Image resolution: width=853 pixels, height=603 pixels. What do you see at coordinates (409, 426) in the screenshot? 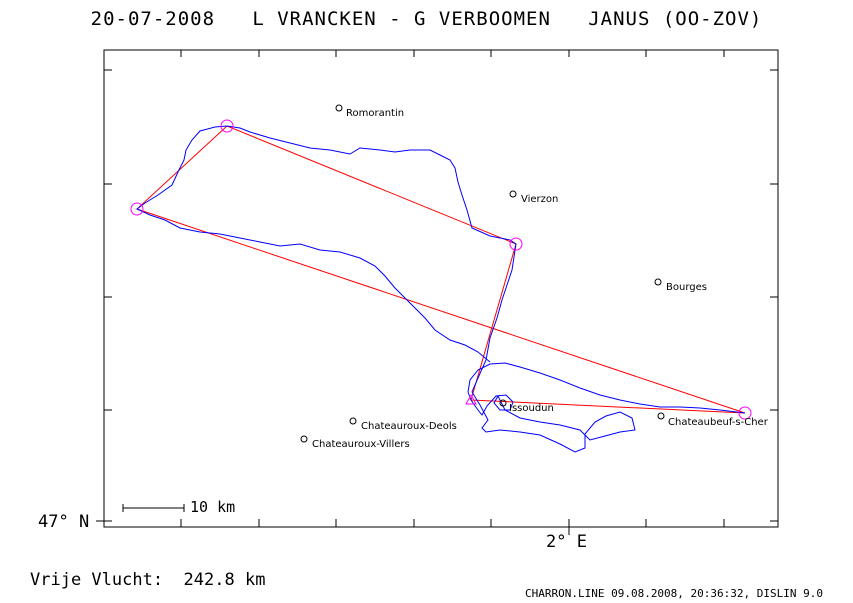
I see `town-label: Chateauroux-Deols` at bounding box center [409, 426].